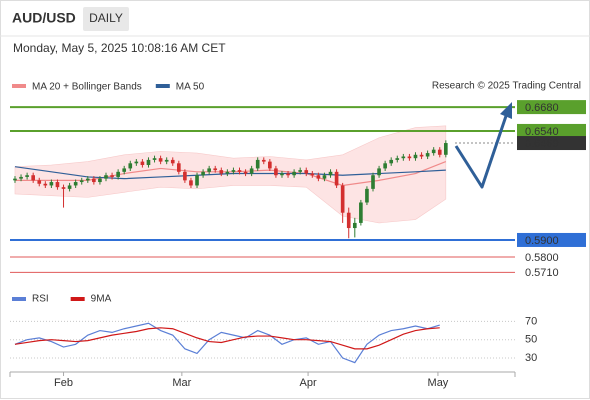  What do you see at coordinates (481, 152) in the screenshot?
I see `forecast-arrow` at bounding box center [481, 152].